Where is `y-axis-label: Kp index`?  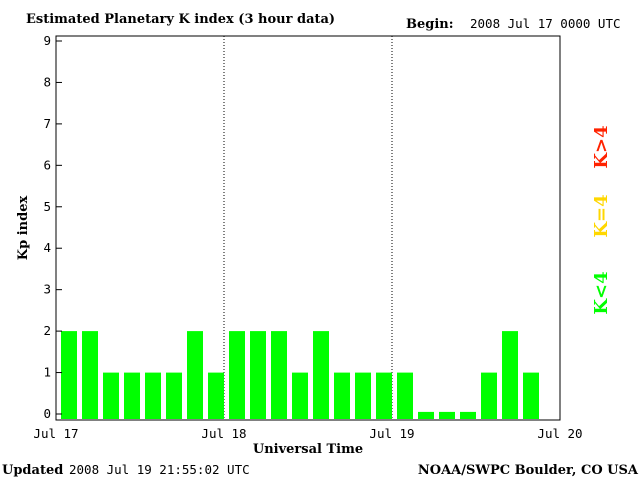
y-axis-label: Kp index is located at coordinates (23, 228).